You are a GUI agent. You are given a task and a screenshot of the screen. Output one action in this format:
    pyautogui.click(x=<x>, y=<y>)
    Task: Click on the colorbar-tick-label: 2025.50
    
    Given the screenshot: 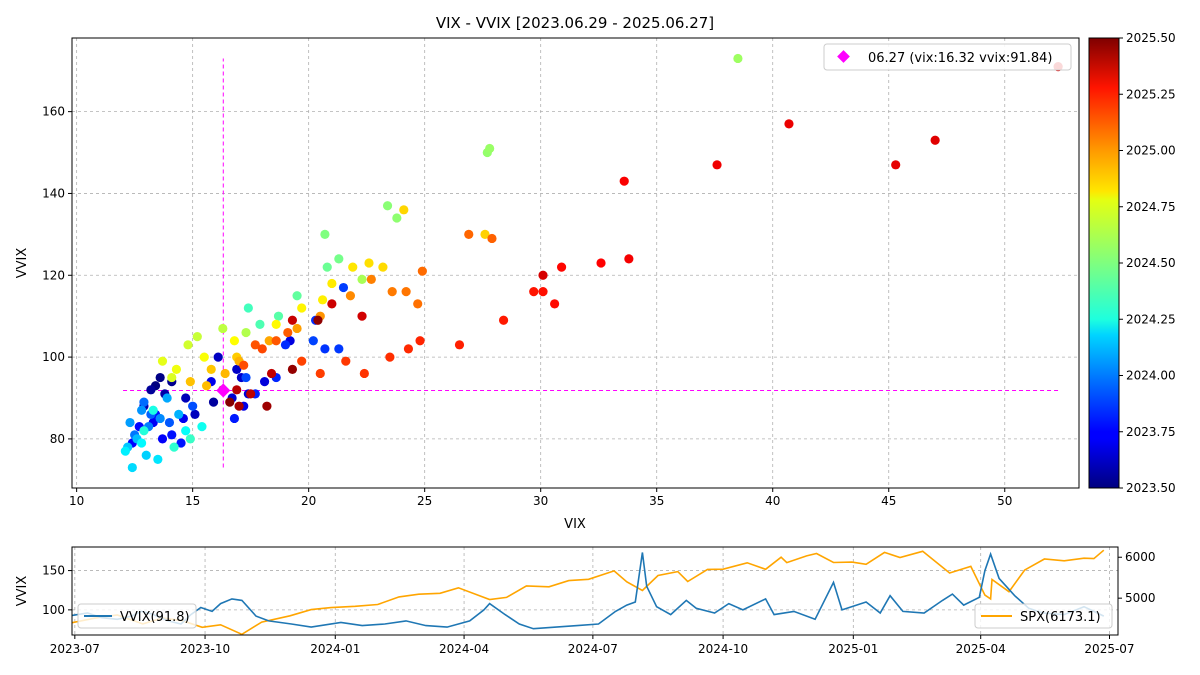 What is the action you would take?
    pyautogui.click(x=1151, y=38)
    